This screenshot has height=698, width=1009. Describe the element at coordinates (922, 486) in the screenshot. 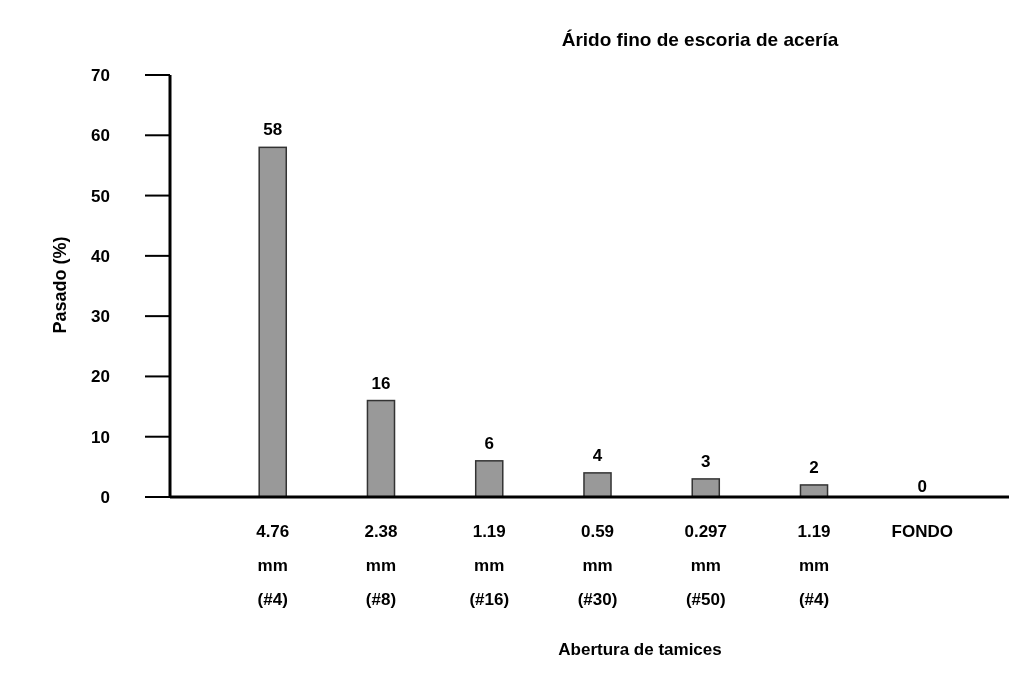

I see `data-label: 0` at that location.